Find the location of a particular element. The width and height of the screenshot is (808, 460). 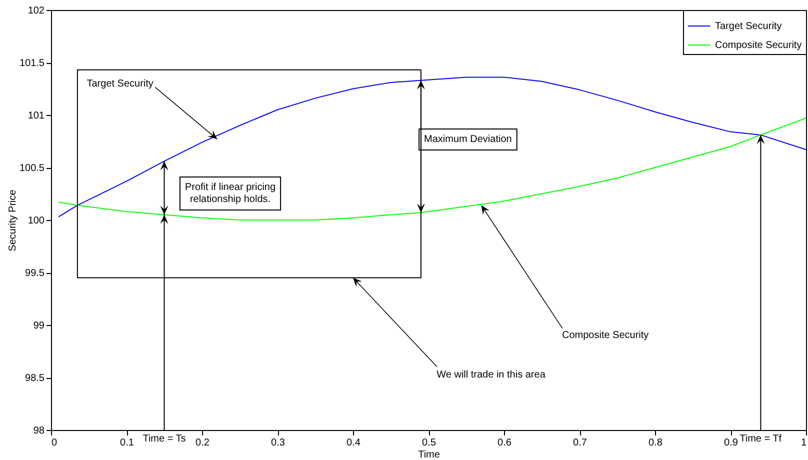

legend-label: Composite Security is located at coordinates (758, 45).